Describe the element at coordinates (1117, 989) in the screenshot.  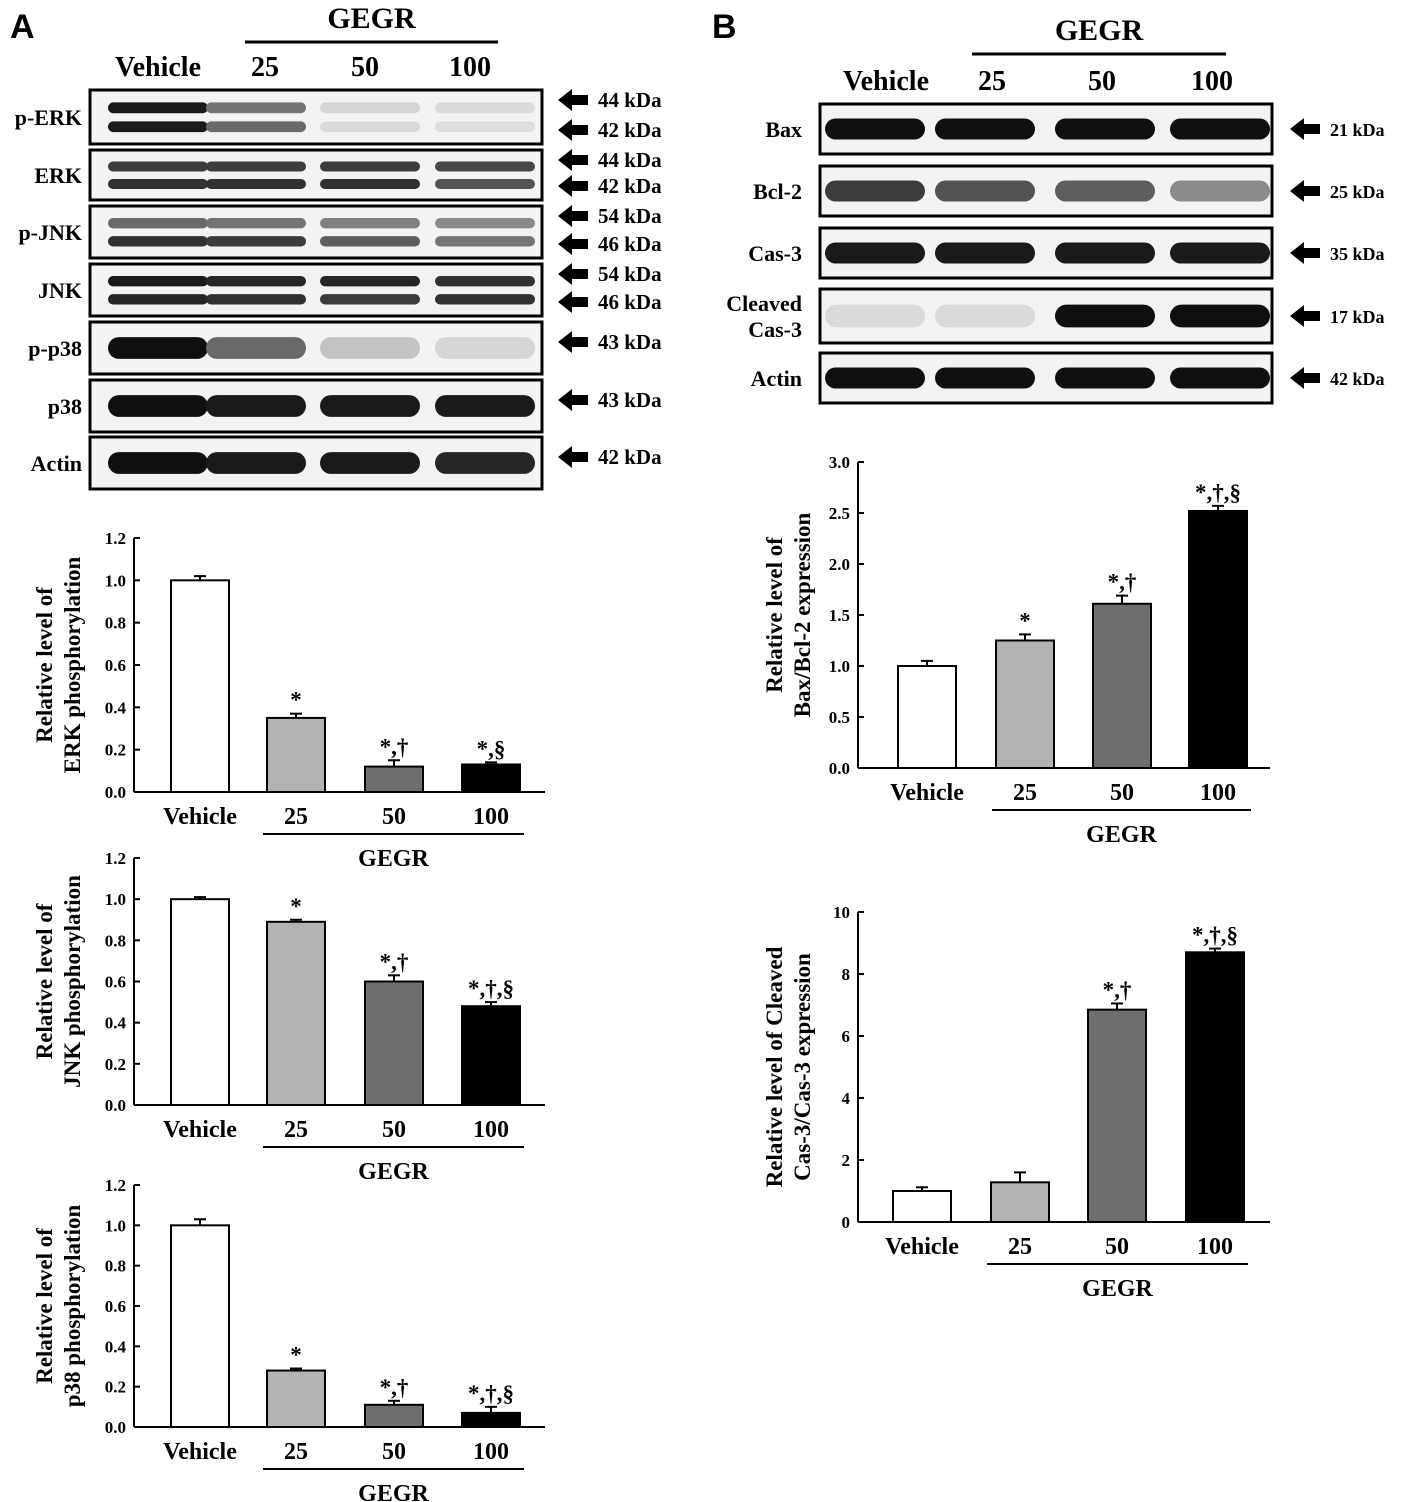
I see `cas3-significance-label: *,†` at that location.